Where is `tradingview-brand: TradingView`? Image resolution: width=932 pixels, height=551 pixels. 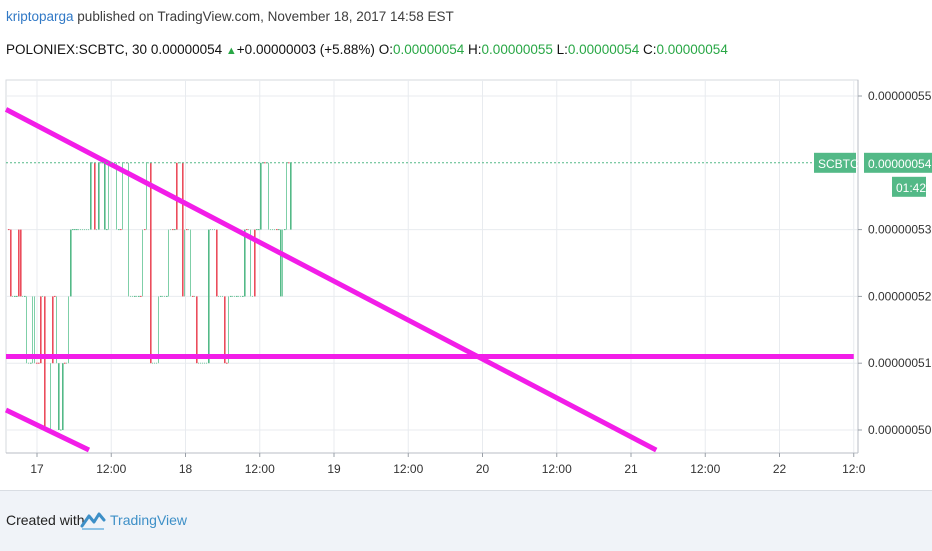
tradingview-brand: TradingView is located at coordinates (149, 520).